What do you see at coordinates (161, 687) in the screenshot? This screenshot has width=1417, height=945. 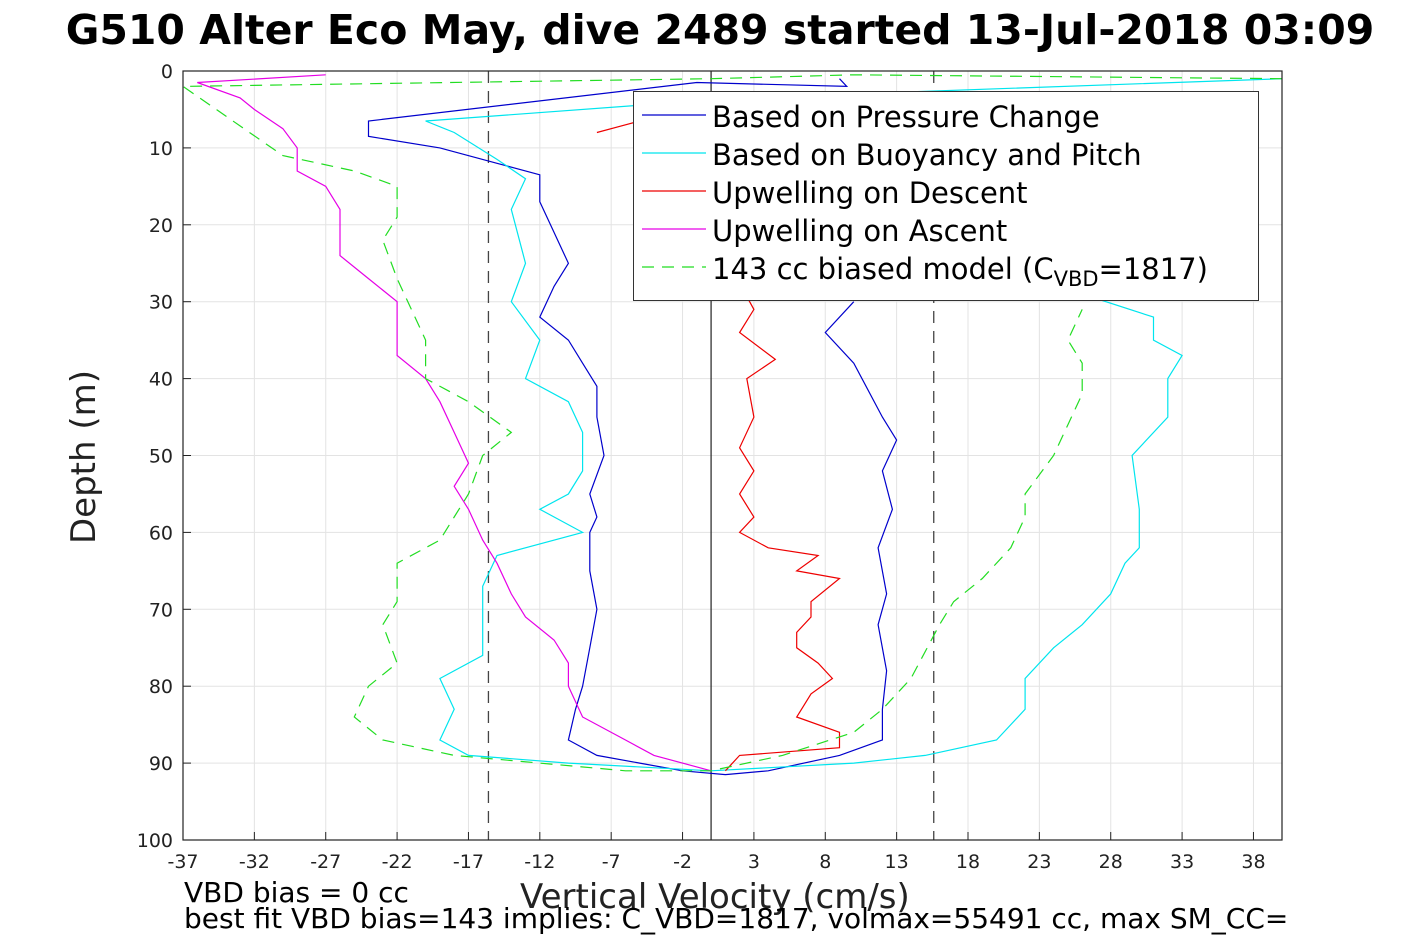 I see `y-tick-label: 80` at bounding box center [161, 687].